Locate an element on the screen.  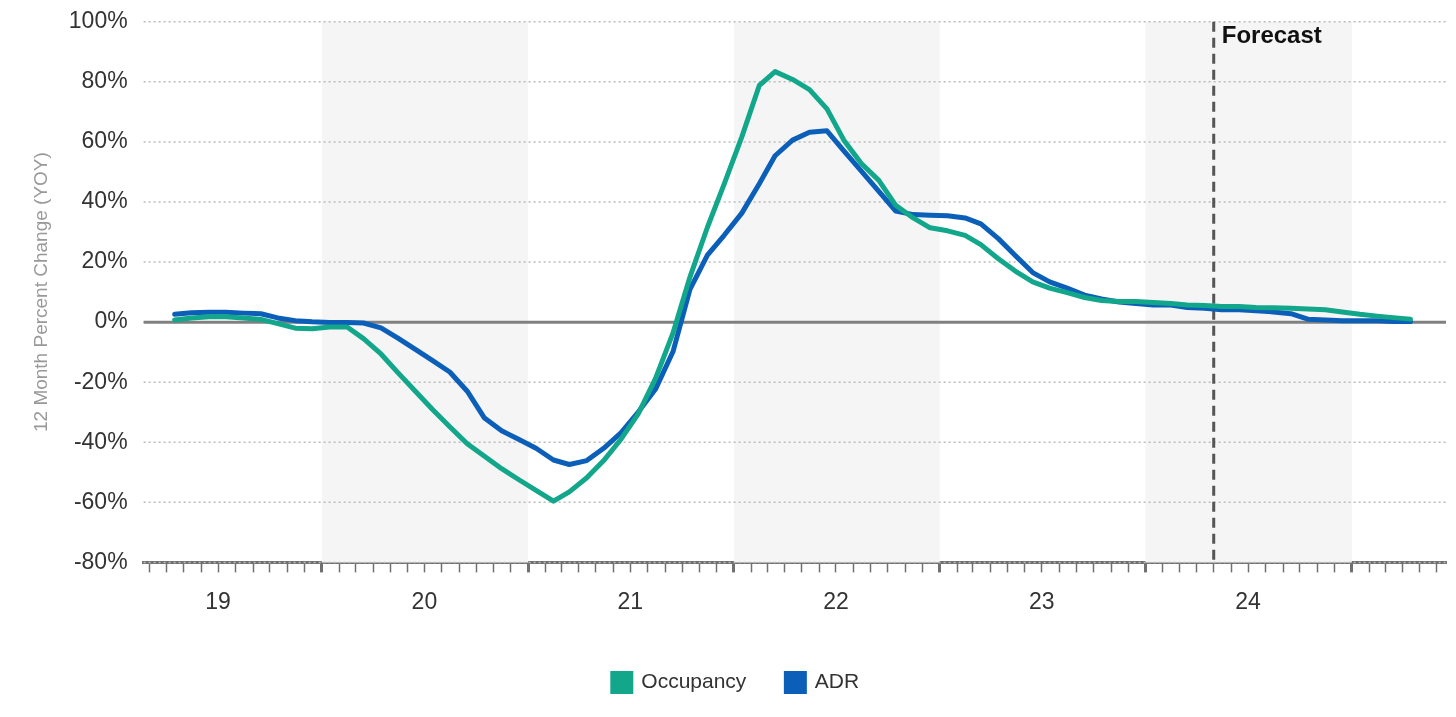
y-tick-label: 40% is located at coordinates (104, 200).